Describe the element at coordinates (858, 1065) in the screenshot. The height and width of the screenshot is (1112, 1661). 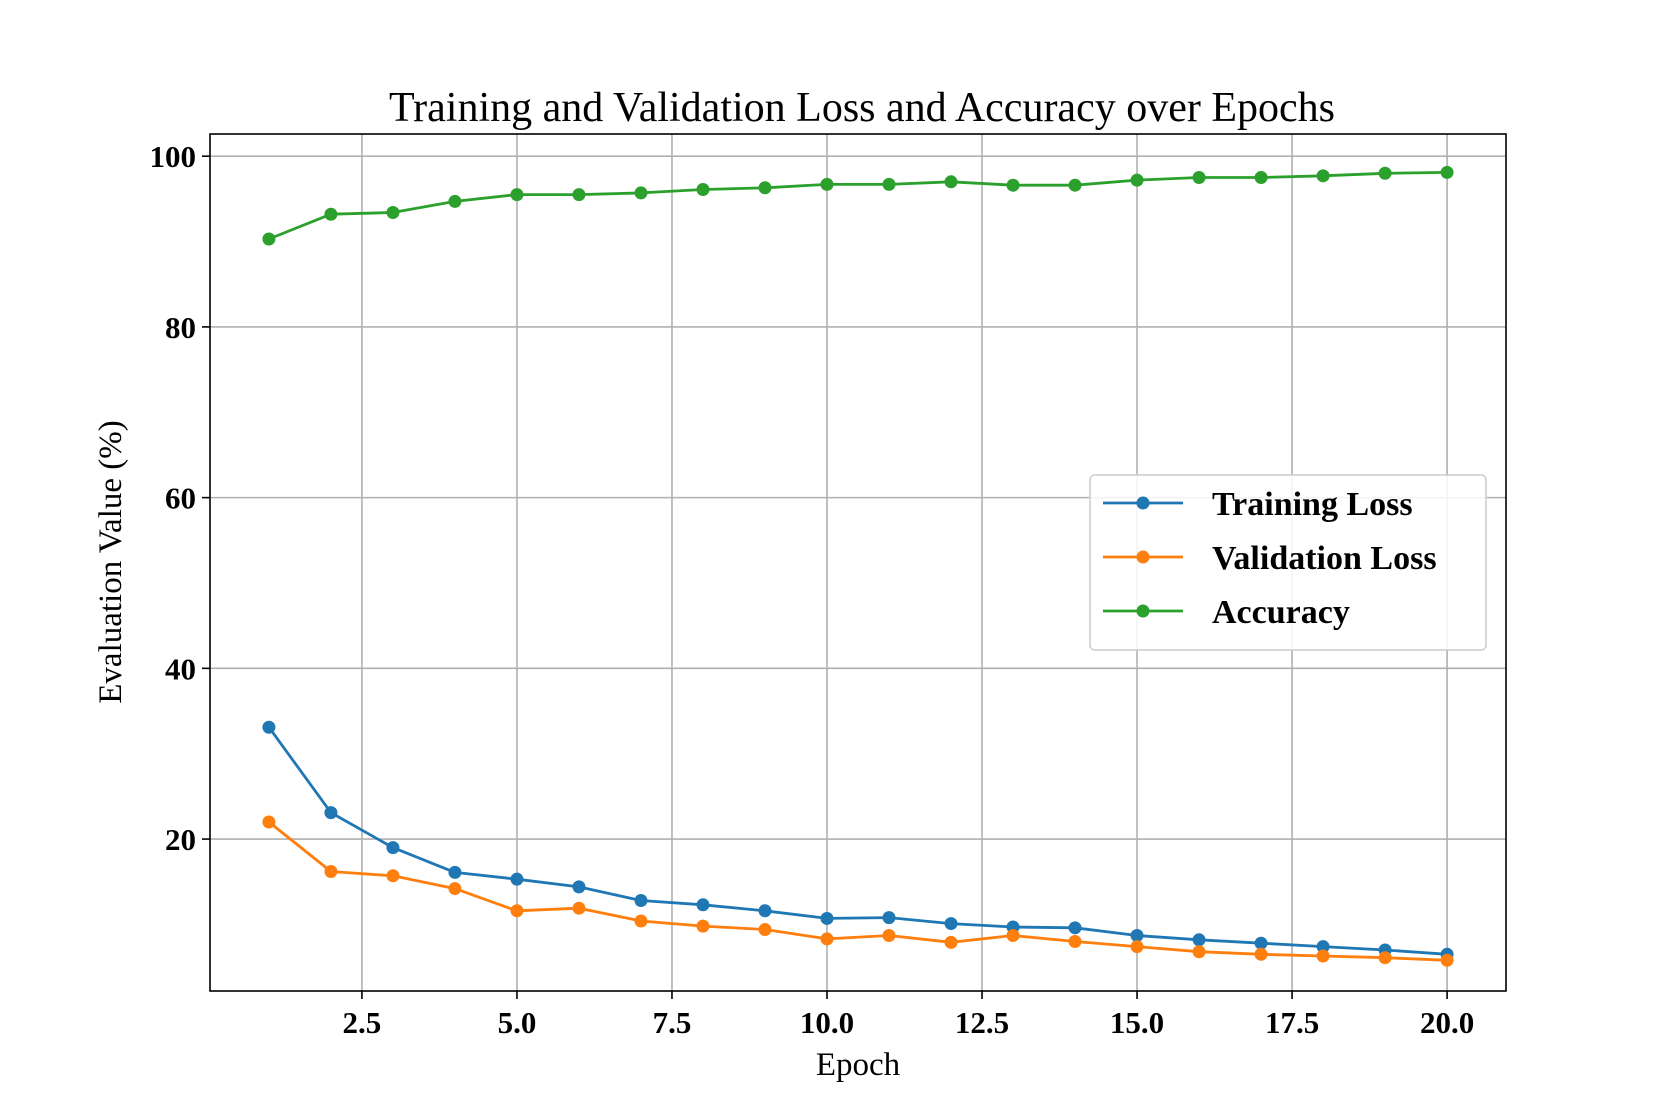
I see `x-axis-label: Epoch` at that location.